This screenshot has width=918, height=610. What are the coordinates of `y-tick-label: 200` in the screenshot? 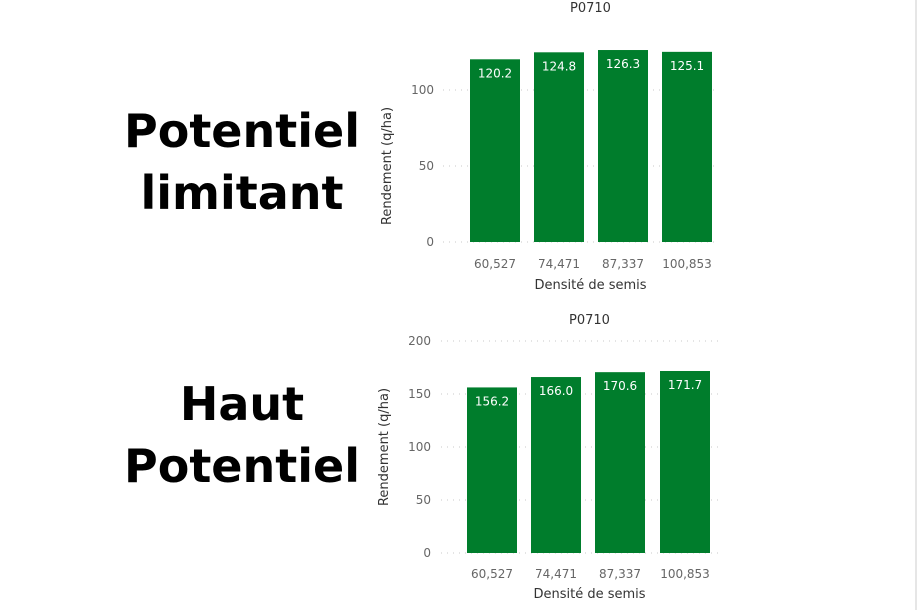 It's located at (419, 341).